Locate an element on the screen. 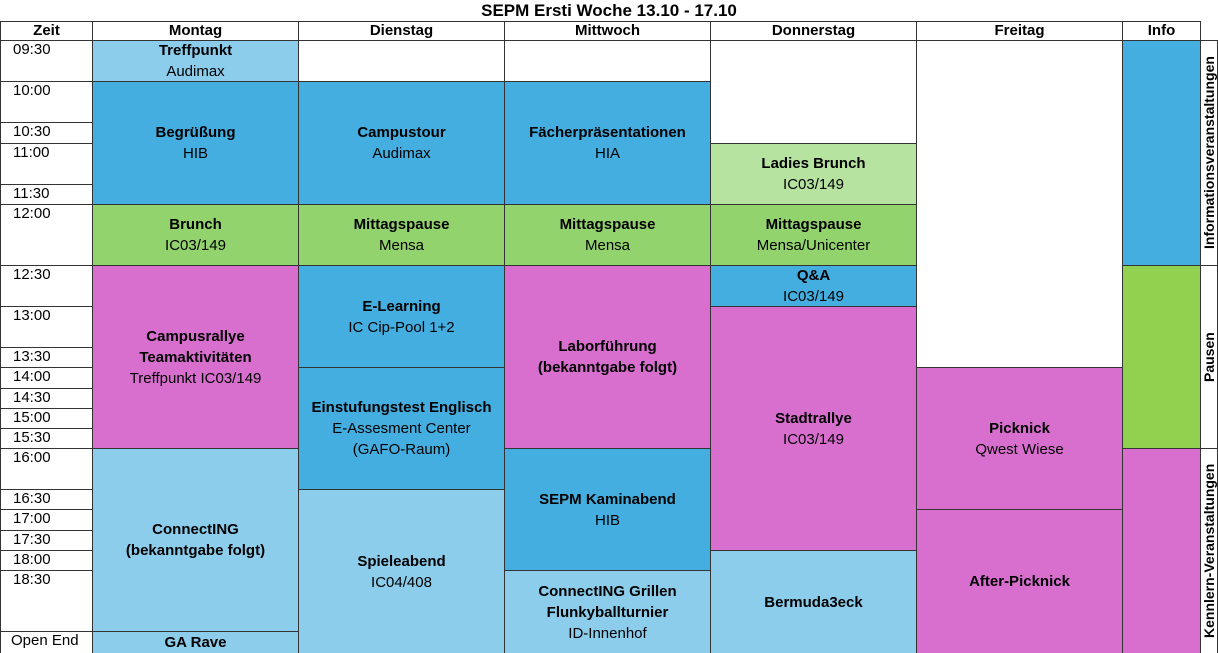 The image size is (1218, 653). time-label: 13:00 is located at coordinates (46, 327).